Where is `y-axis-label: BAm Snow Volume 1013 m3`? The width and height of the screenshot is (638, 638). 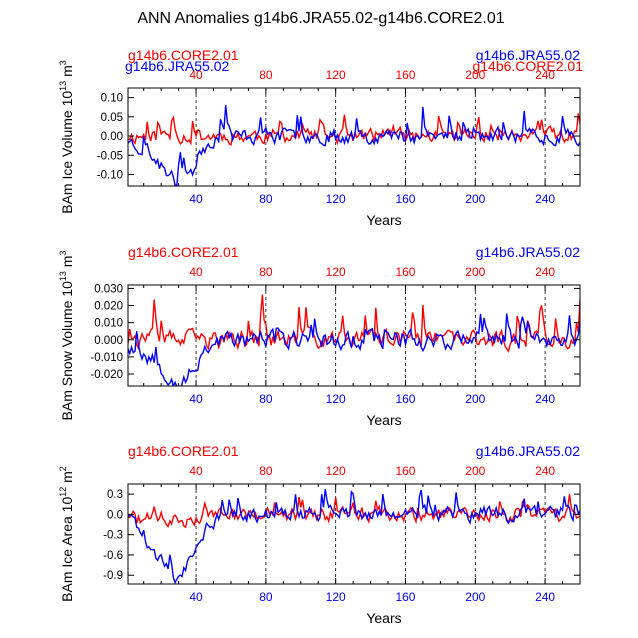 y-axis-label: BAm Snow Volume 1013 m3 is located at coordinates (66, 336).